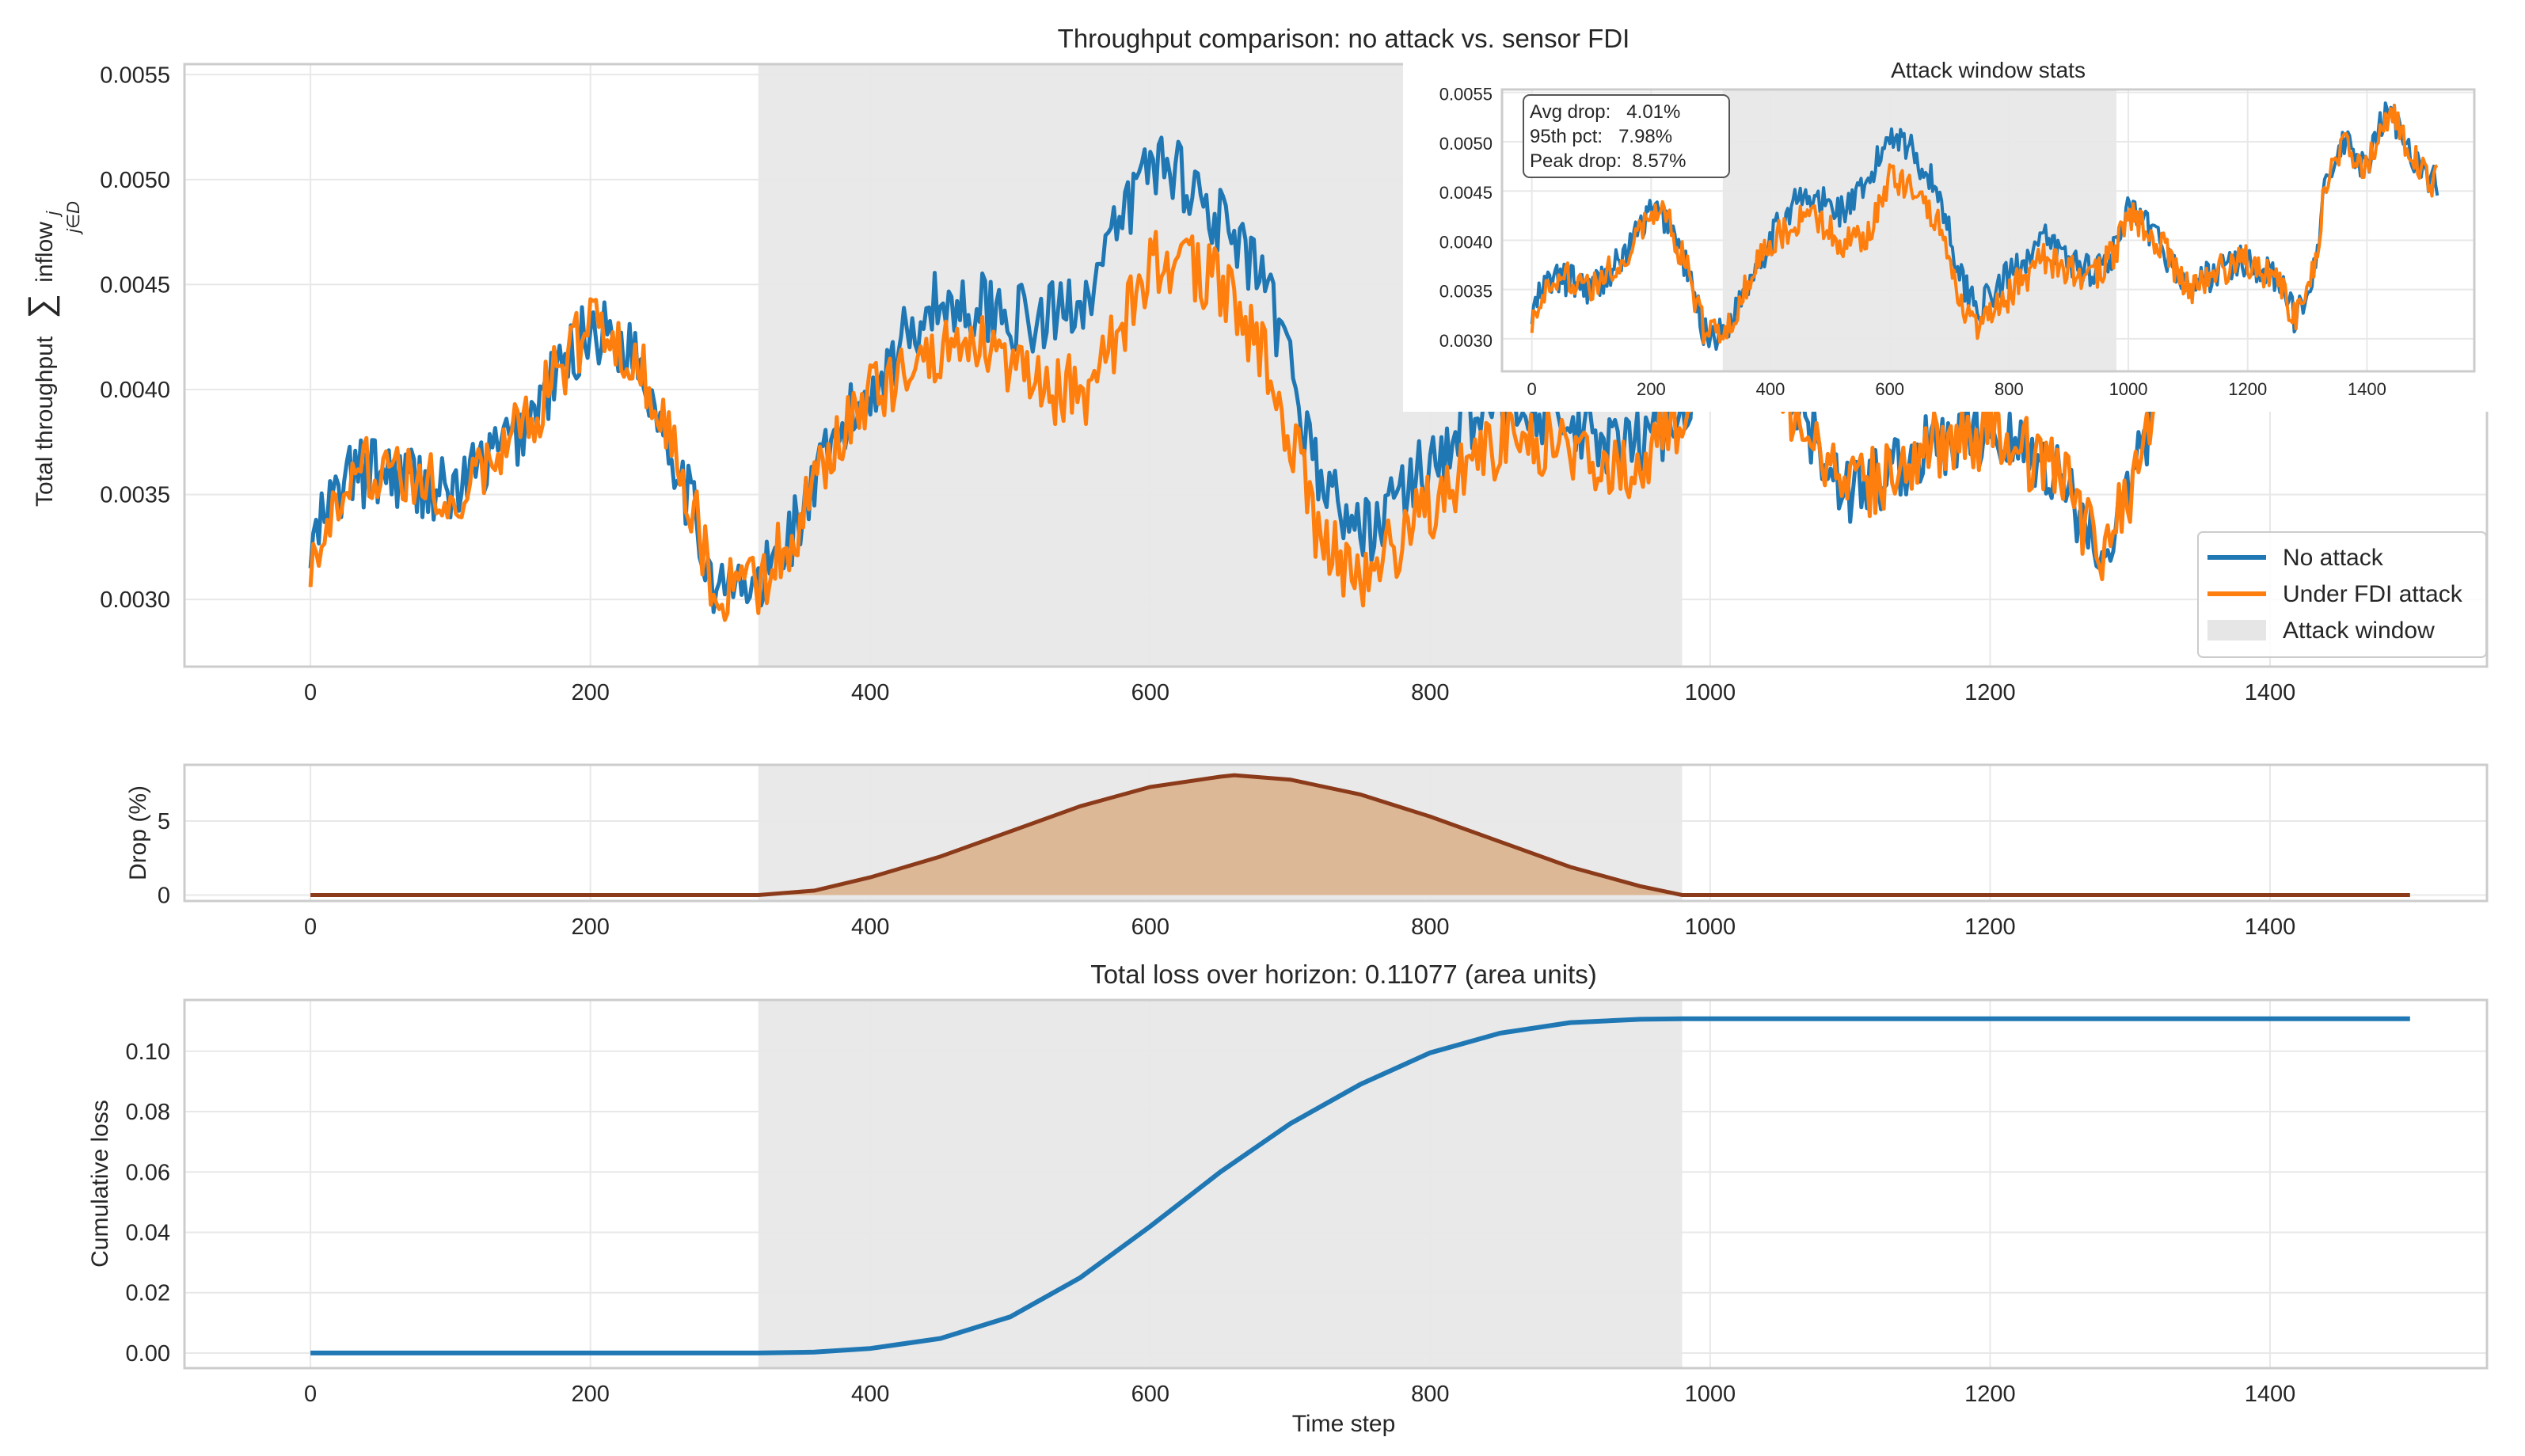  What do you see at coordinates (135, 600) in the screenshot?
I see `main-ytick-0: 0.0030` at bounding box center [135, 600].